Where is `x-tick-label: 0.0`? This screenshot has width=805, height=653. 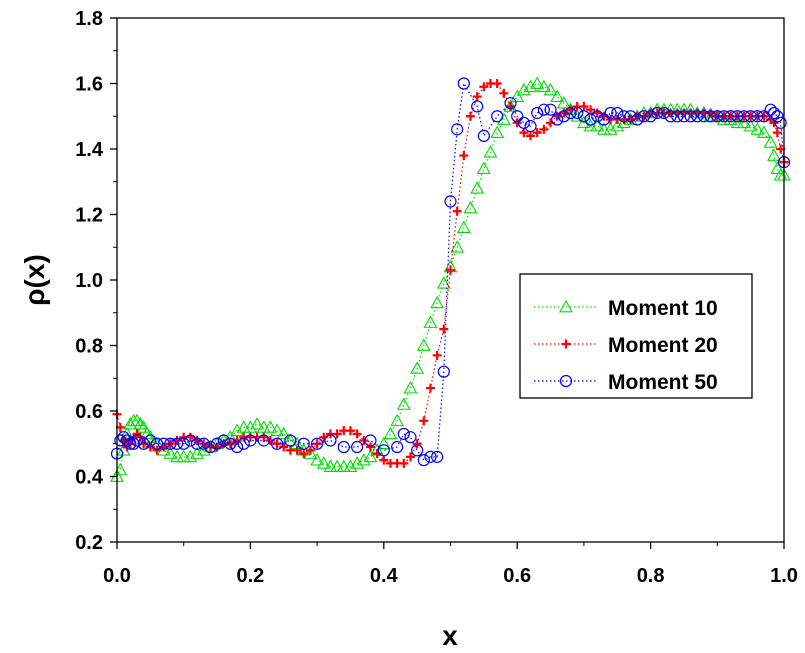 x-tick-label: 0.0 is located at coordinates (117, 576).